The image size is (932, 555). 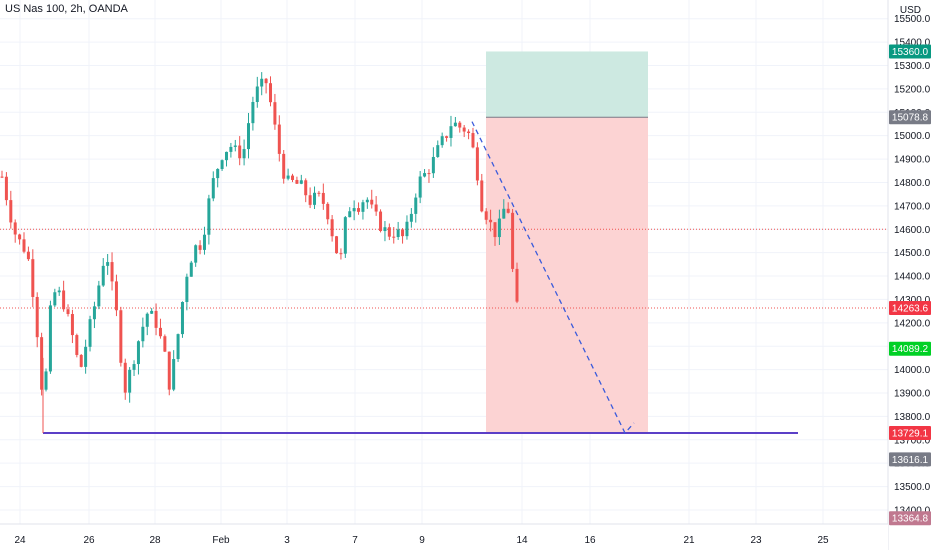 I want to click on price-tick-label: 14800.0, so click(x=912, y=183).